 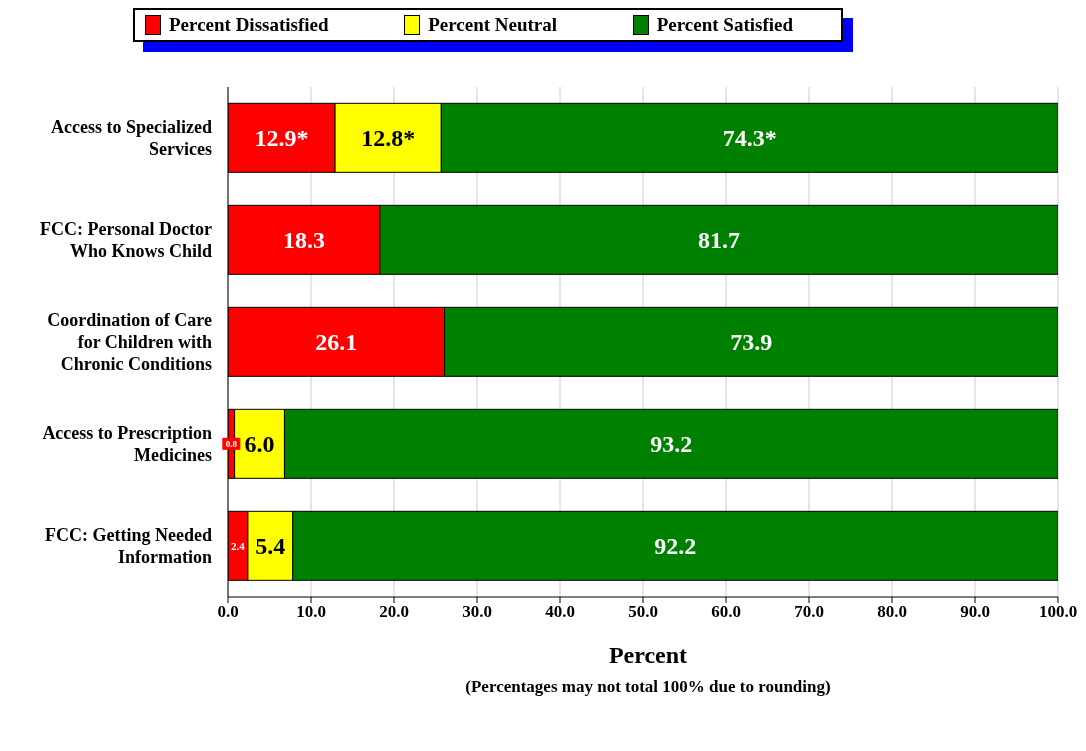 What do you see at coordinates (749, 137) in the screenshot?
I see `data-label: 74.3*` at bounding box center [749, 137].